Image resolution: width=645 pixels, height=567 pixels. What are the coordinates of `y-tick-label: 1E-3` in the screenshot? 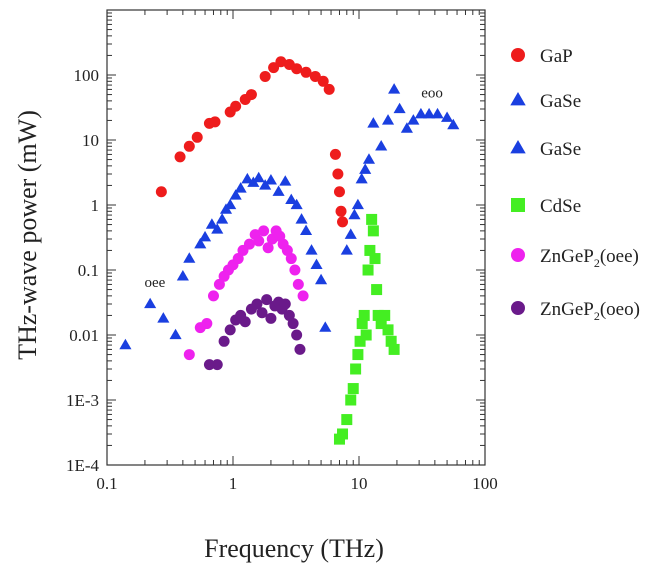 It's located at (82, 400).